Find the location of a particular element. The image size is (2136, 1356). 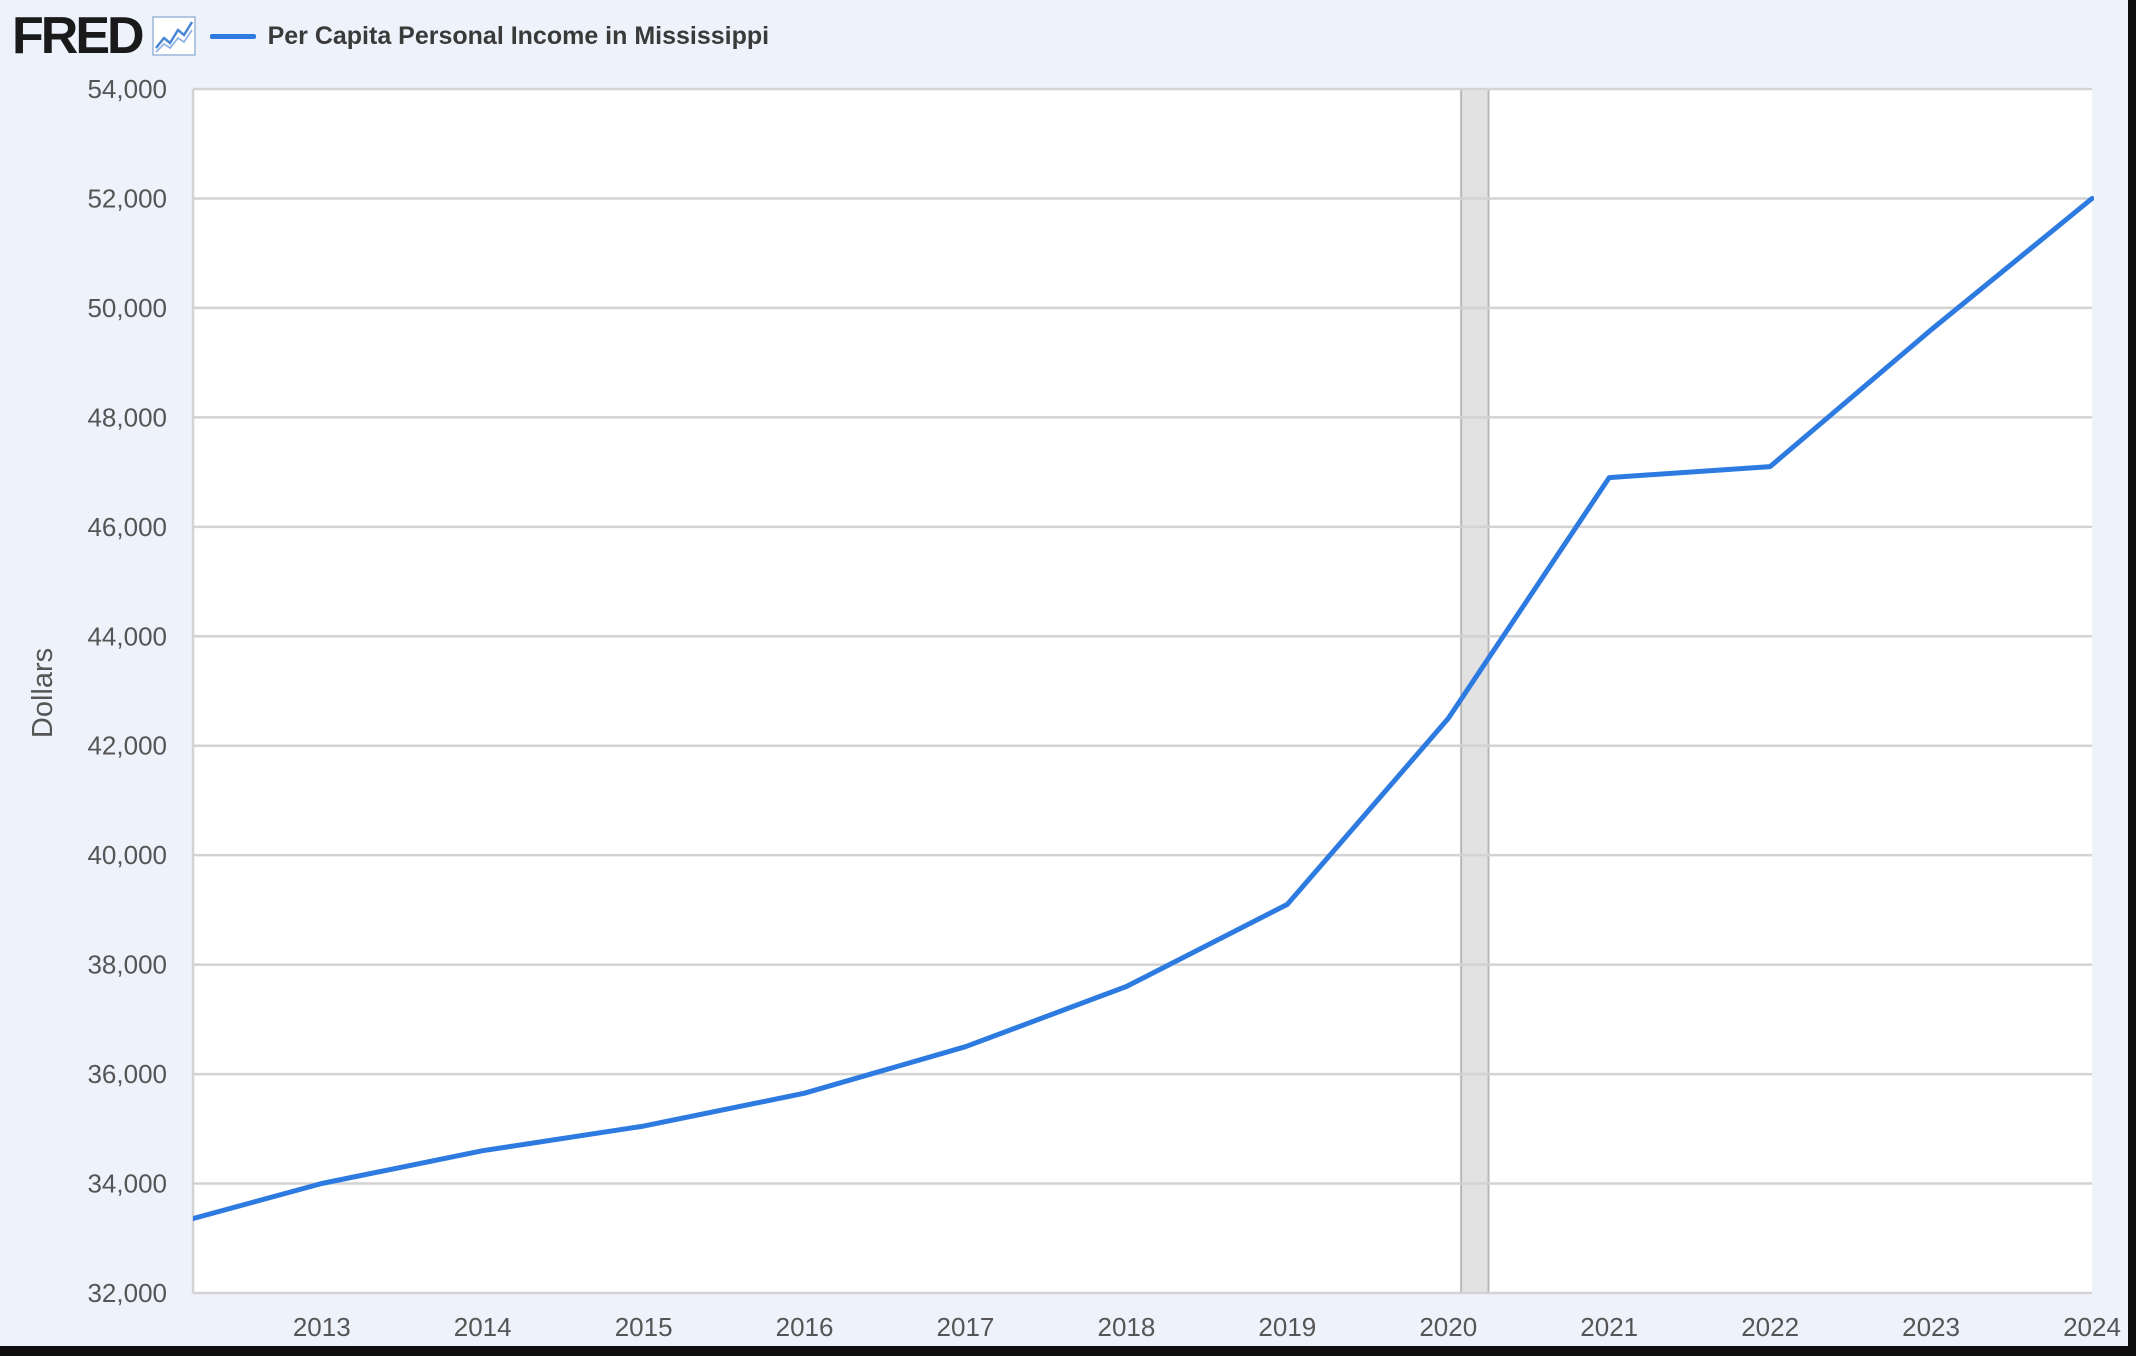

x-tick-label: 2021 is located at coordinates (1609, 1327).